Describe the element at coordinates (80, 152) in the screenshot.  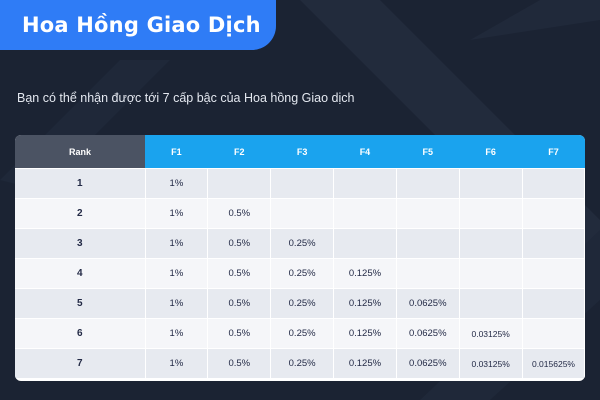
I see `column-header-rank: Rank` at that location.